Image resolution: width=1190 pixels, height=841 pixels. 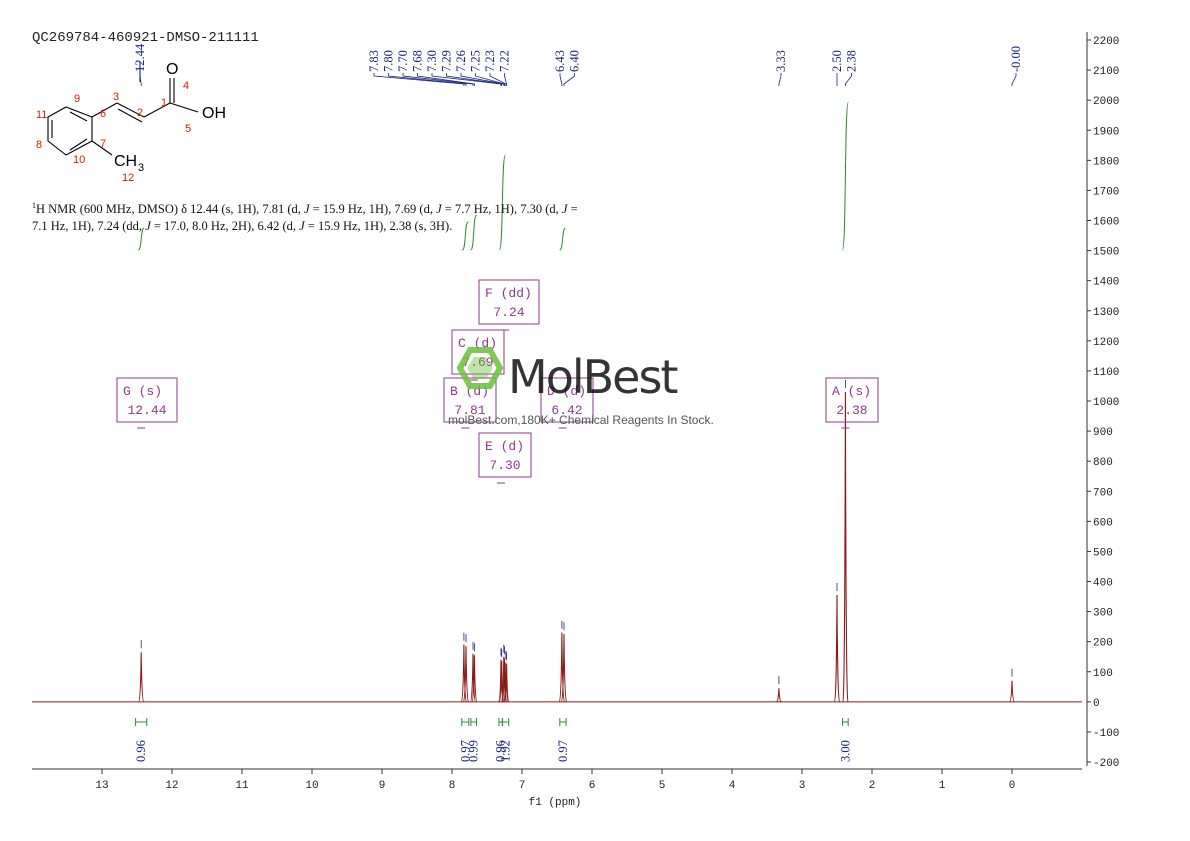 What do you see at coordinates (504, 465) in the screenshot?
I see `multiplet-shift: 7.30` at bounding box center [504, 465].